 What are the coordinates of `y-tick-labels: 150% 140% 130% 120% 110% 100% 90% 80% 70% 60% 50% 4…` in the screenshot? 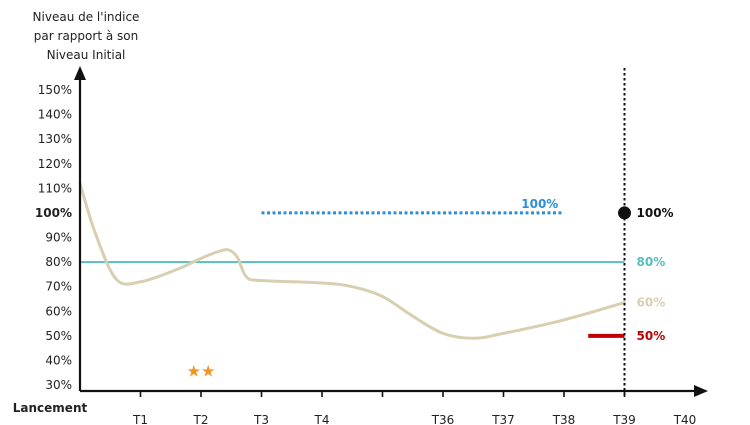 It's located at (53, 237).